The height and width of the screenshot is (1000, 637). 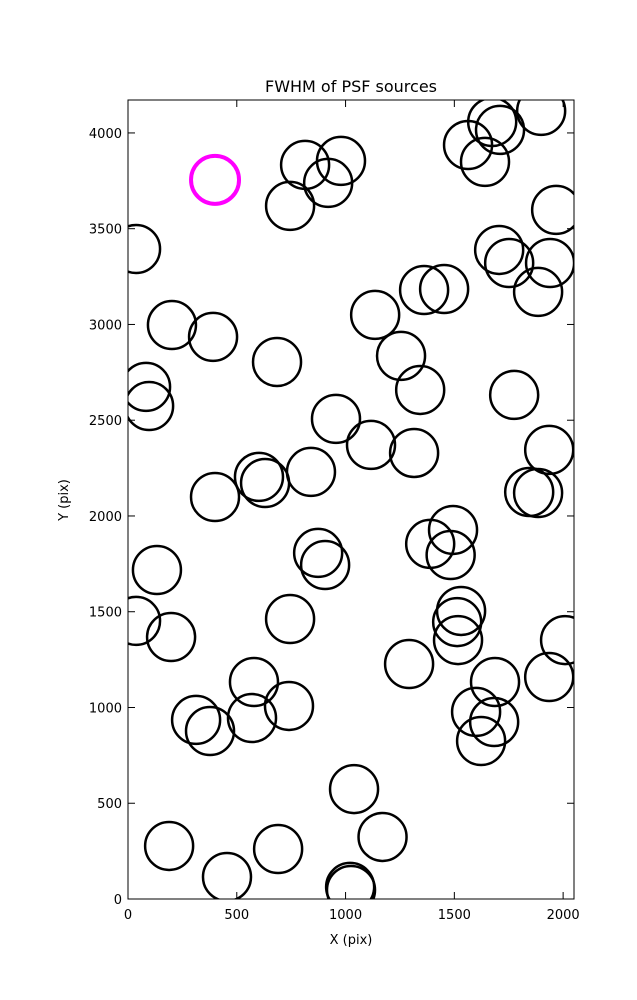 I want to click on x-tick-label: 0, so click(x=128, y=915).